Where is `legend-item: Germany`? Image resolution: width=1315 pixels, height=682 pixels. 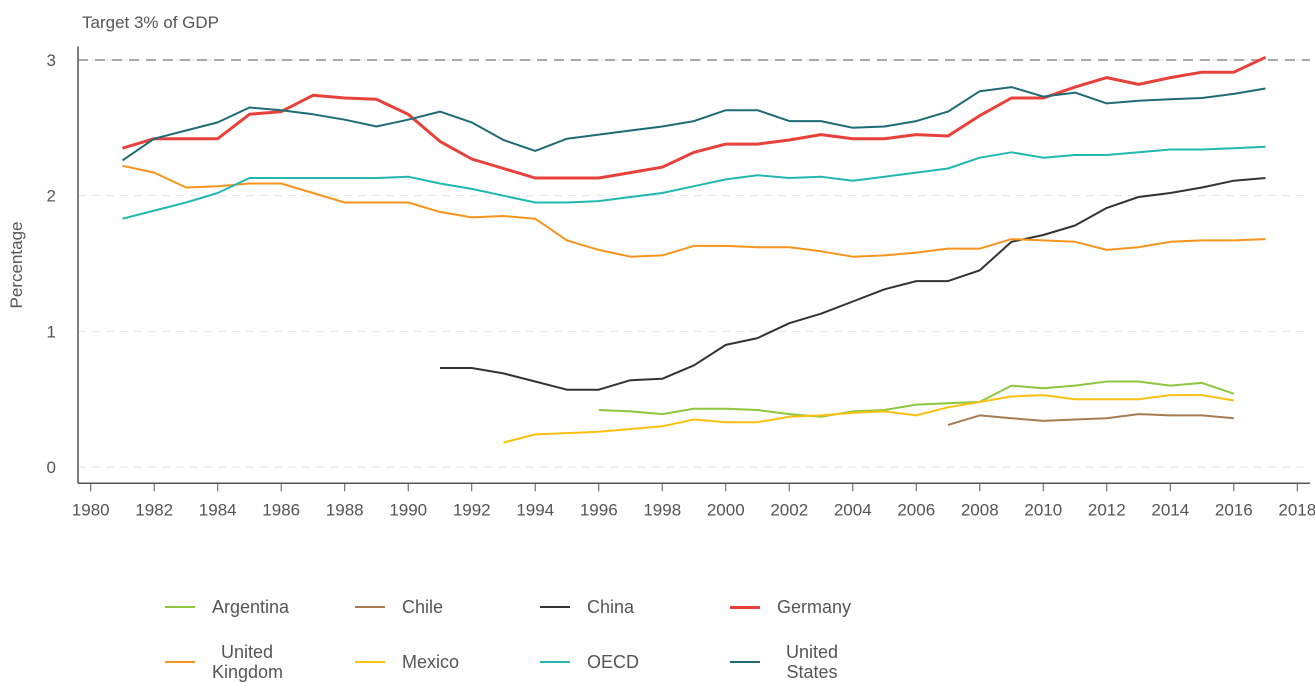 legend-item: Germany is located at coordinates (823, 607).